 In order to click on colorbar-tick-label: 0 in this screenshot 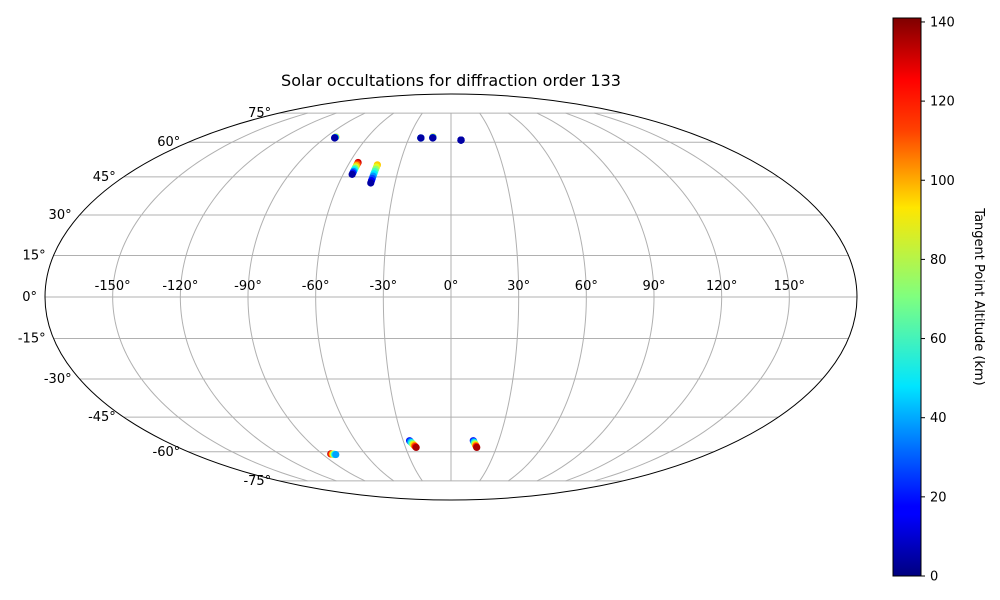, I will do `click(934, 577)`.